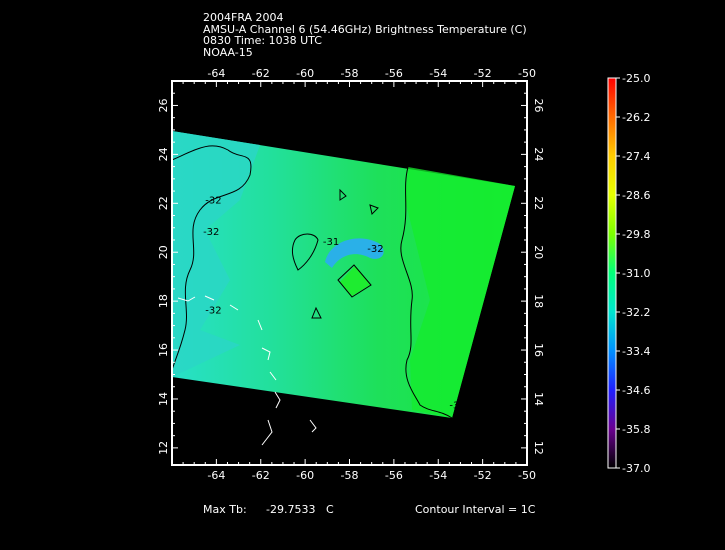 This screenshot has height=550, width=725. Describe the element at coordinates (163, 399) in the screenshot. I see `lat-tick-label-left: 14` at that location.